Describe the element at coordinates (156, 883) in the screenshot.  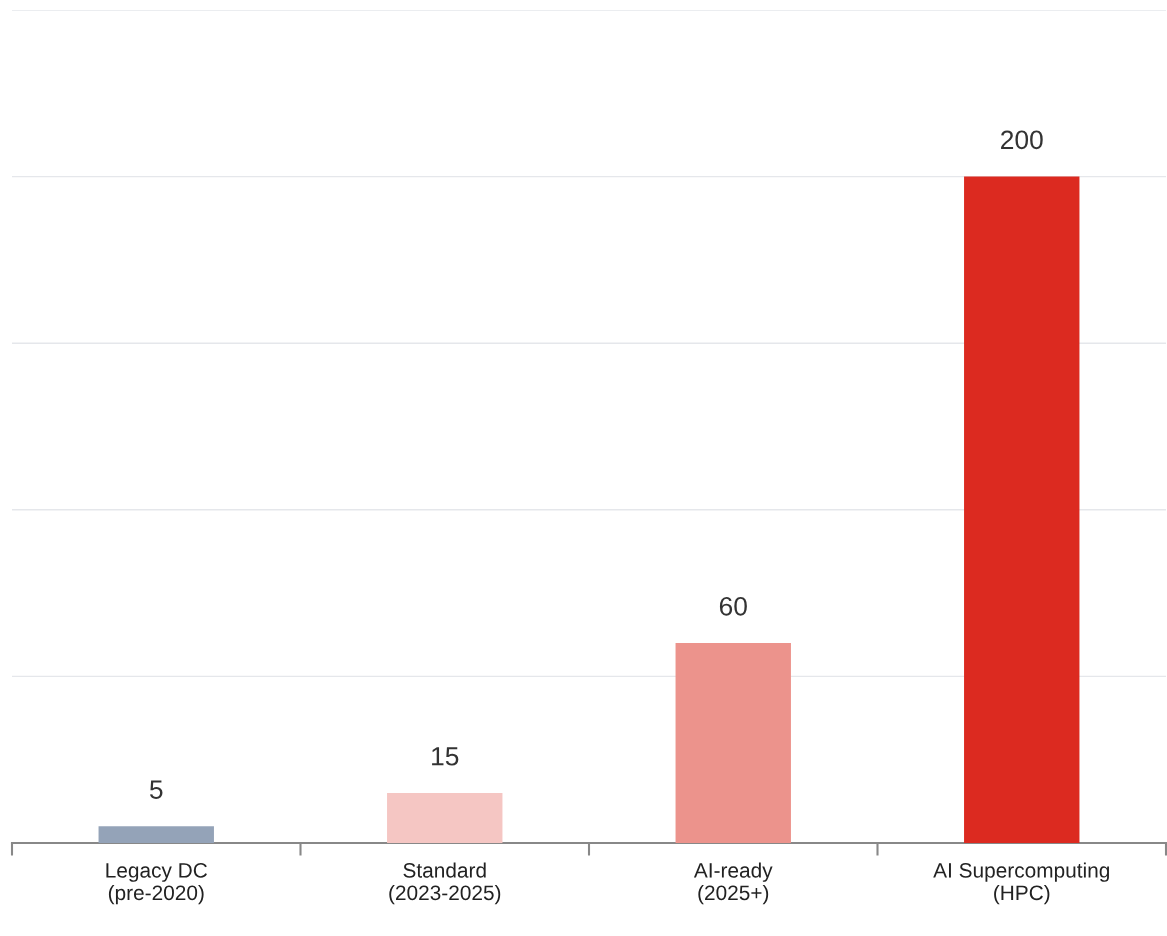
I see `x-tick-label: Legacy DC (pre-2020)` at that location.